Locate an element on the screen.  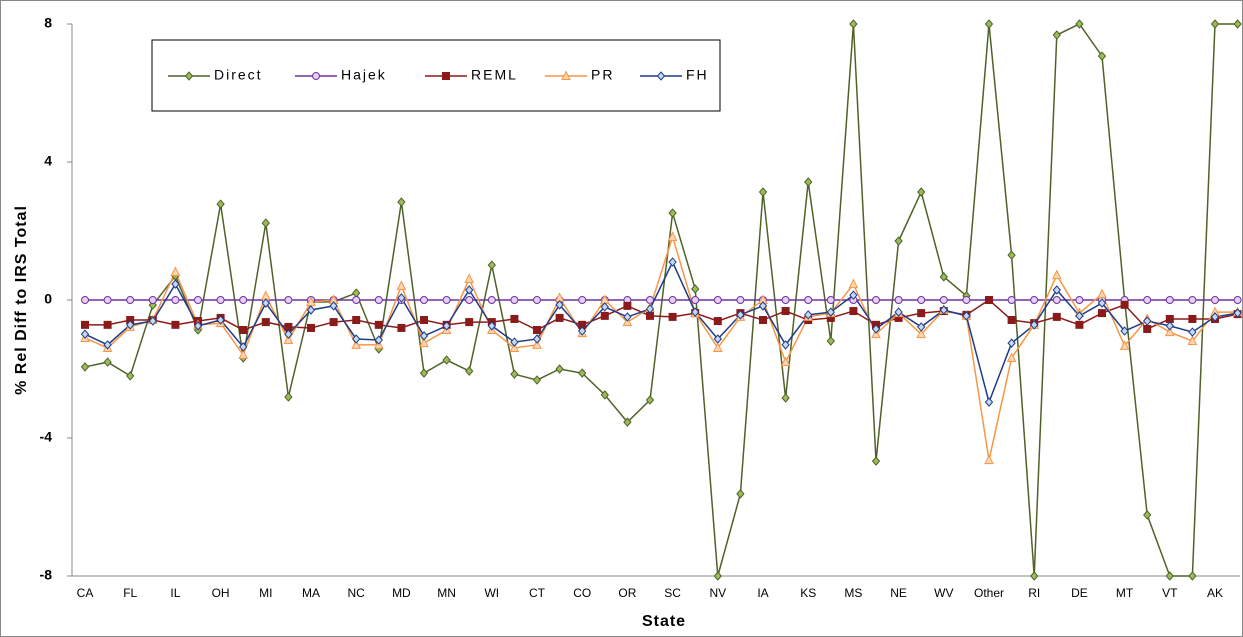
x-tick-label: MD is located at coordinates (401, 593).